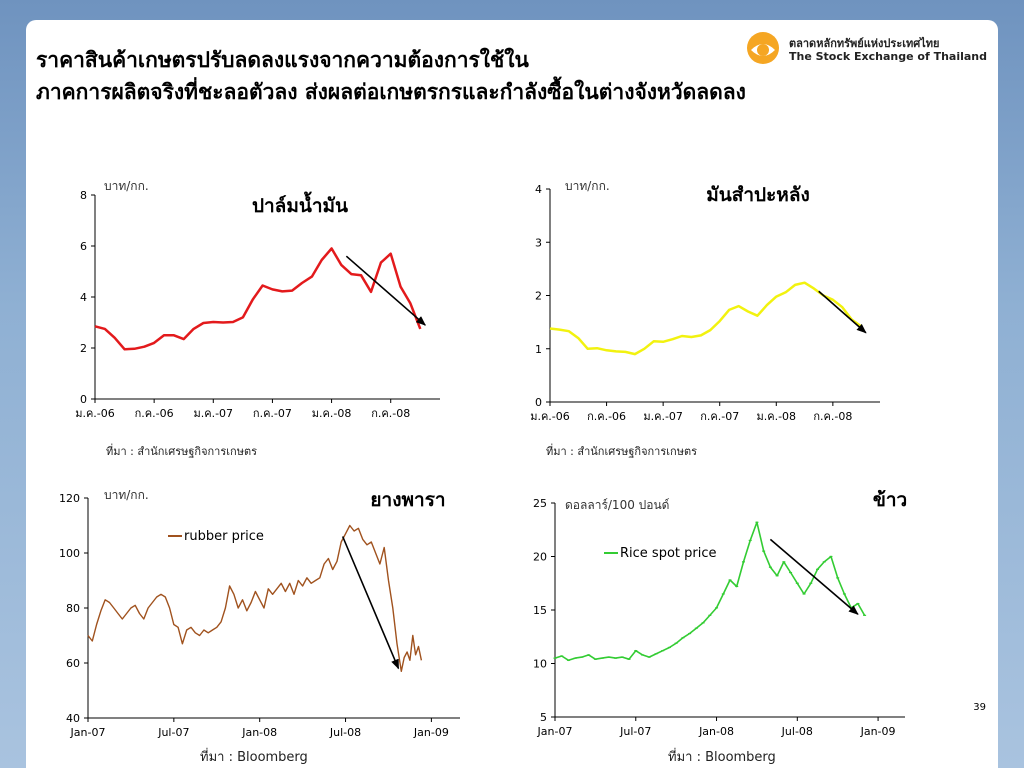 The width and height of the screenshot is (1024, 768). Describe the element at coordinates (69, 498) in the screenshot. I see `y-tick-label: 120` at that location.